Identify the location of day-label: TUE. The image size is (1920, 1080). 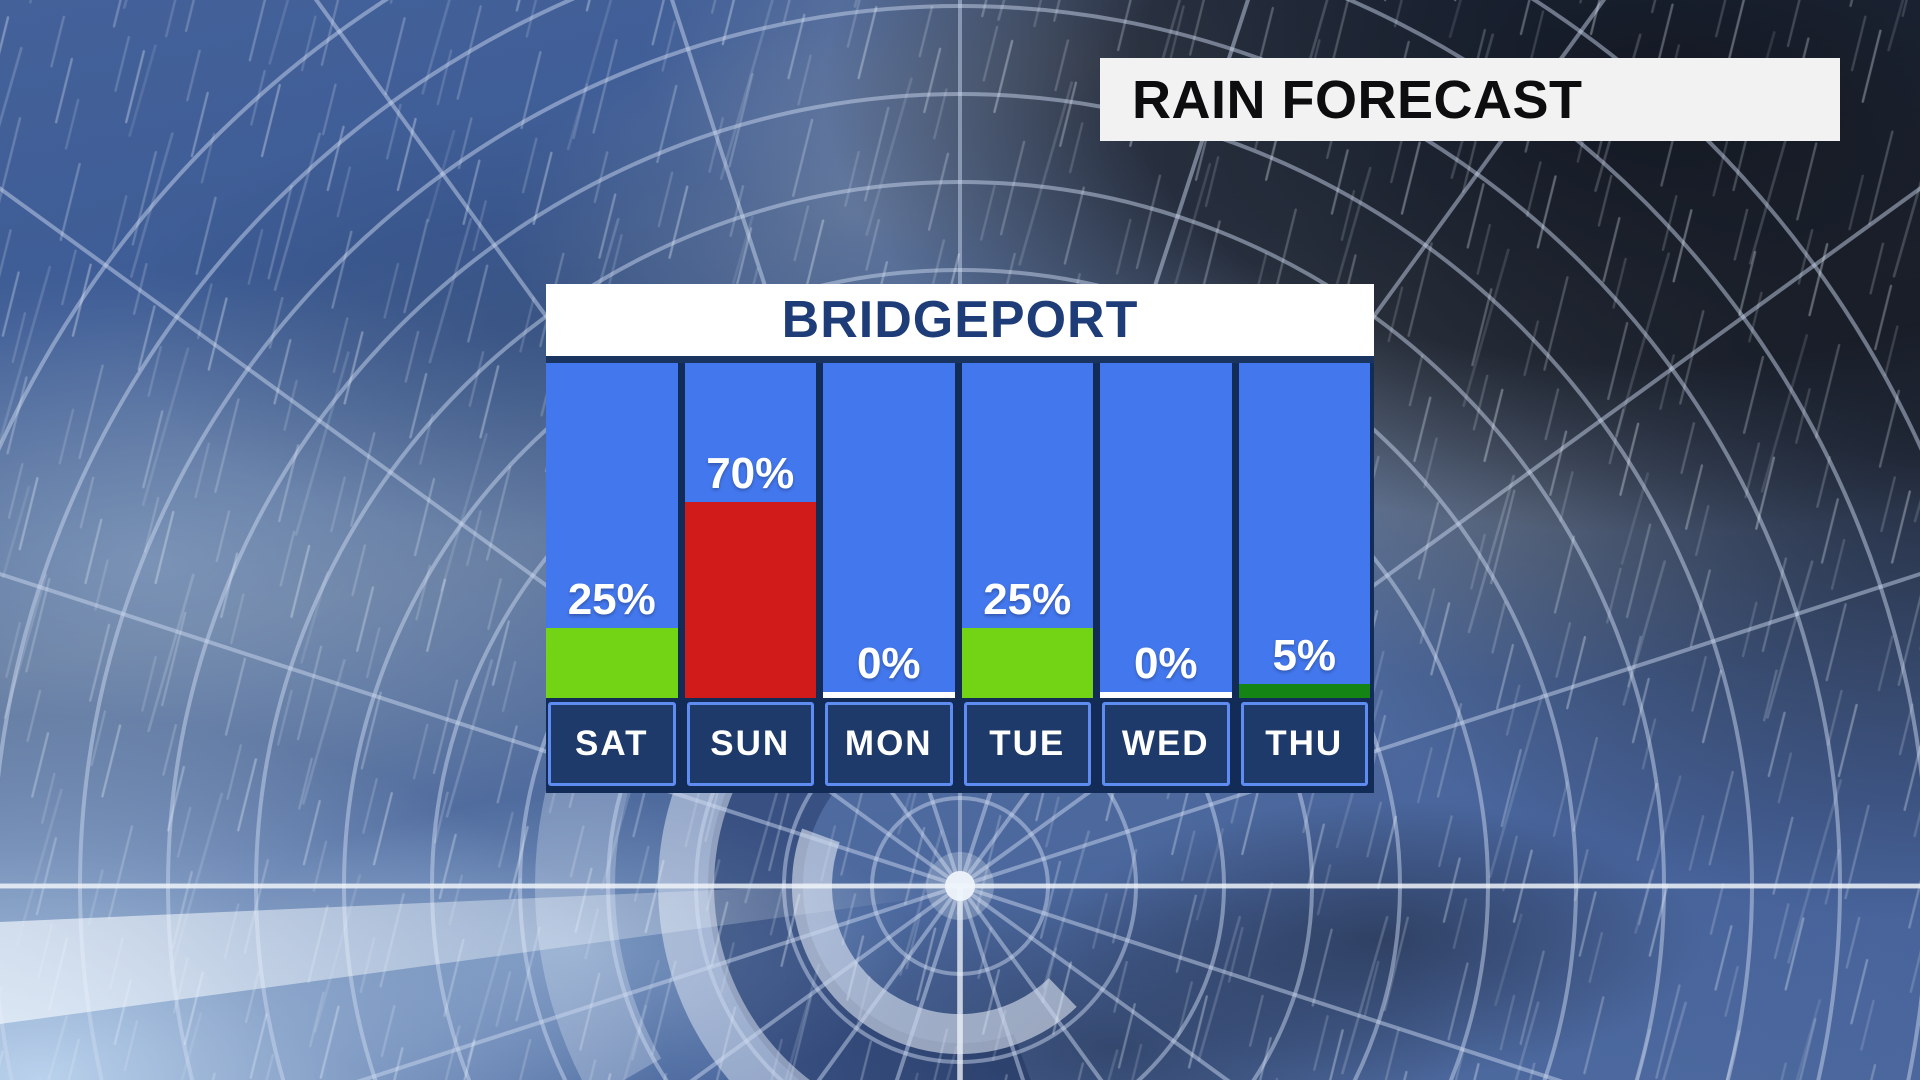
(1027, 743).